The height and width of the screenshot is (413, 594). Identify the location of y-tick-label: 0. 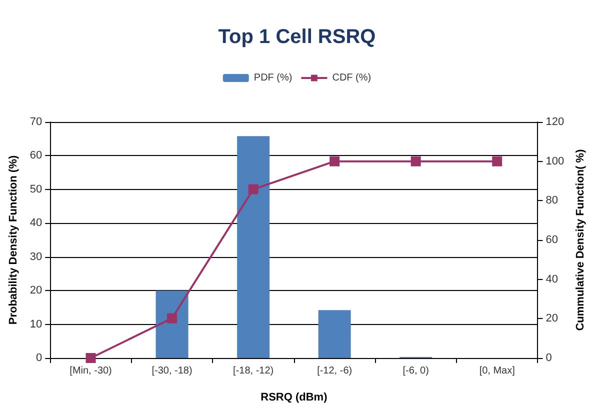
(39, 358).